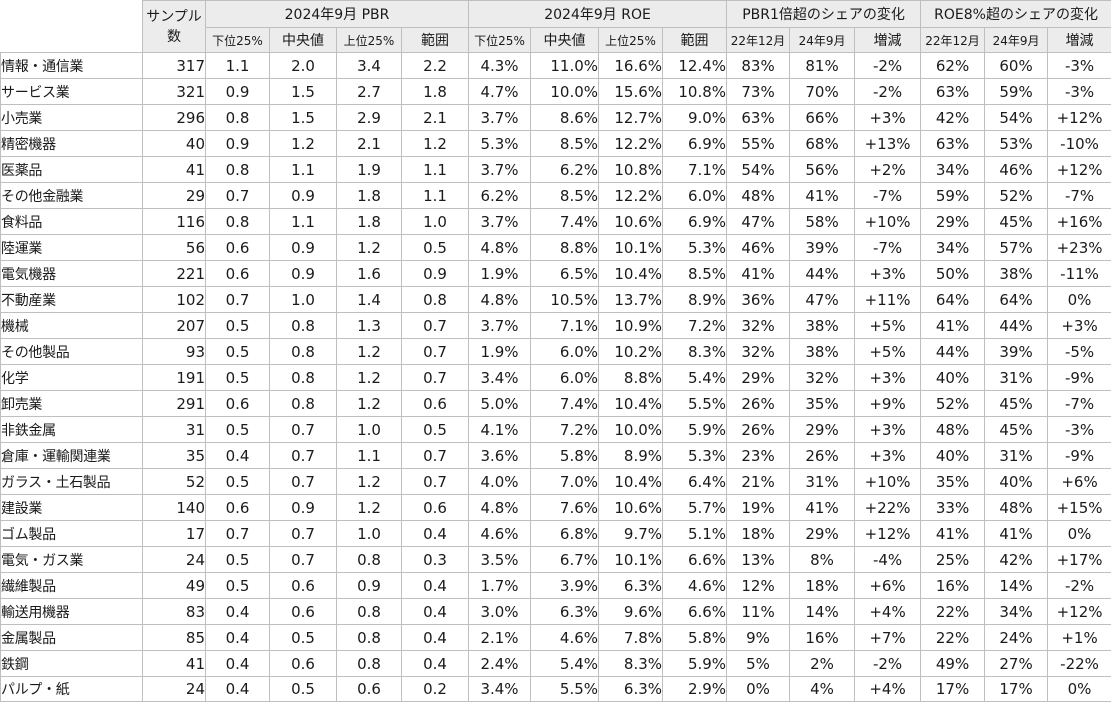 This screenshot has height=710, width=1111. I want to click on roe-range-cell: 5.7%, so click(695, 507).